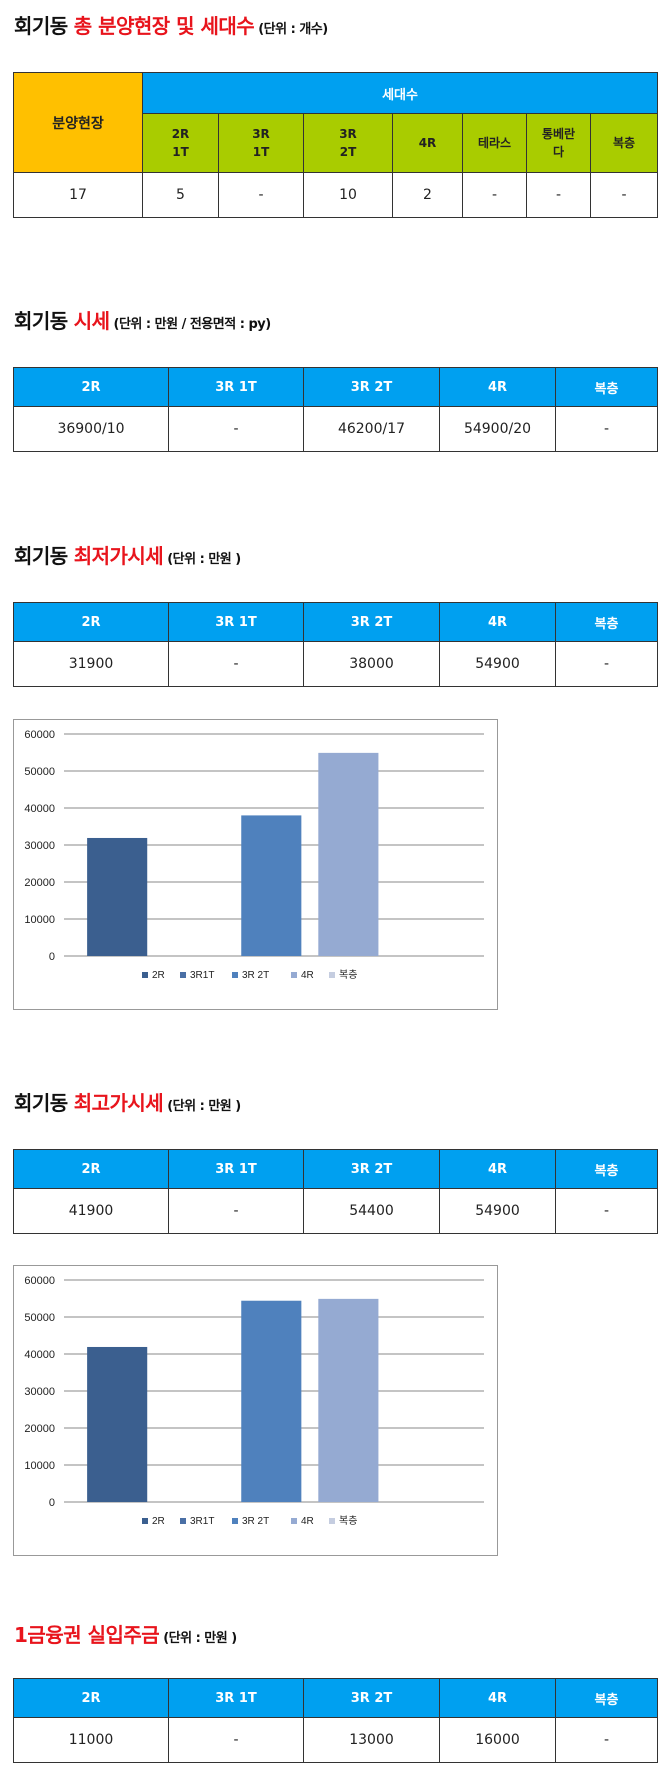 This screenshot has height=1778, width=667. What do you see at coordinates (91, 1211) in the screenshot?
I see `value-cell: 41900` at bounding box center [91, 1211].